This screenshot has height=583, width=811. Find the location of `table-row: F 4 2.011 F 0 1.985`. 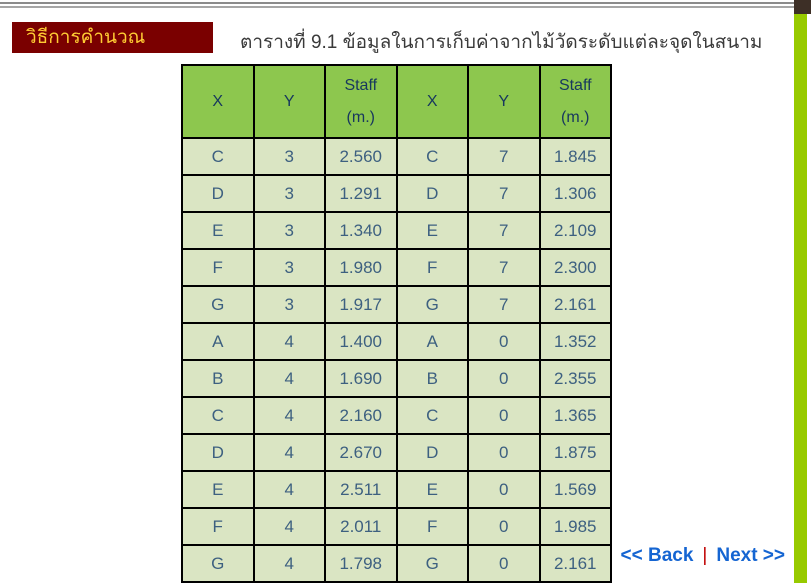

table-row: F 4 2.011 F 0 1.985 is located at coordinates (396, 526).